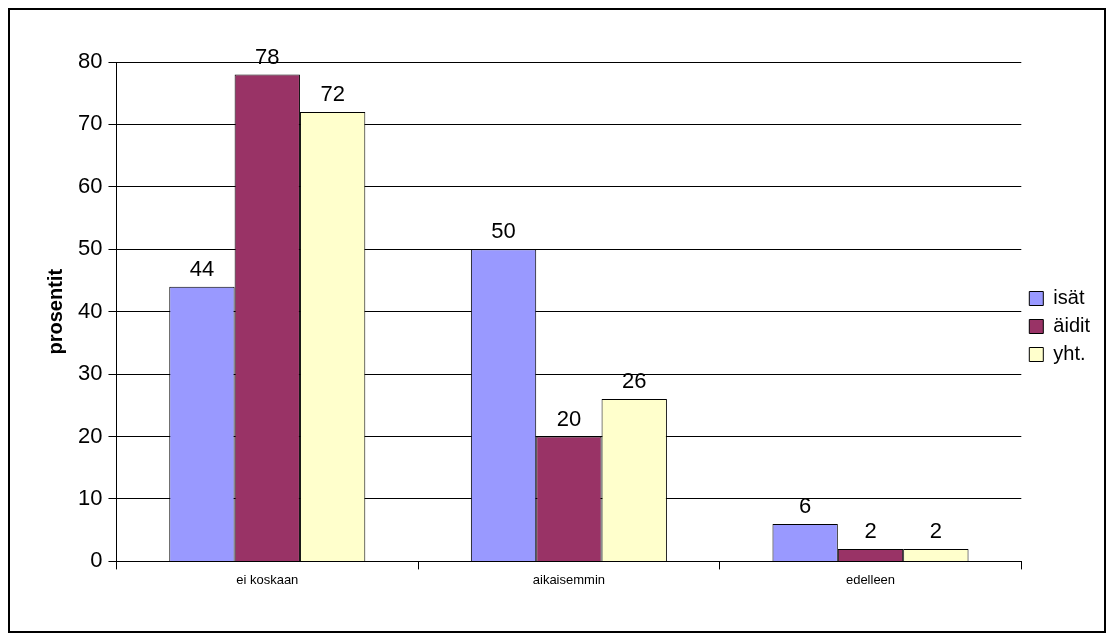 The width and height of the screenshot is (1114, 641). Describe the element at coordinates (569, 418) in the screenshot. I see `data-label: 20` at that location.